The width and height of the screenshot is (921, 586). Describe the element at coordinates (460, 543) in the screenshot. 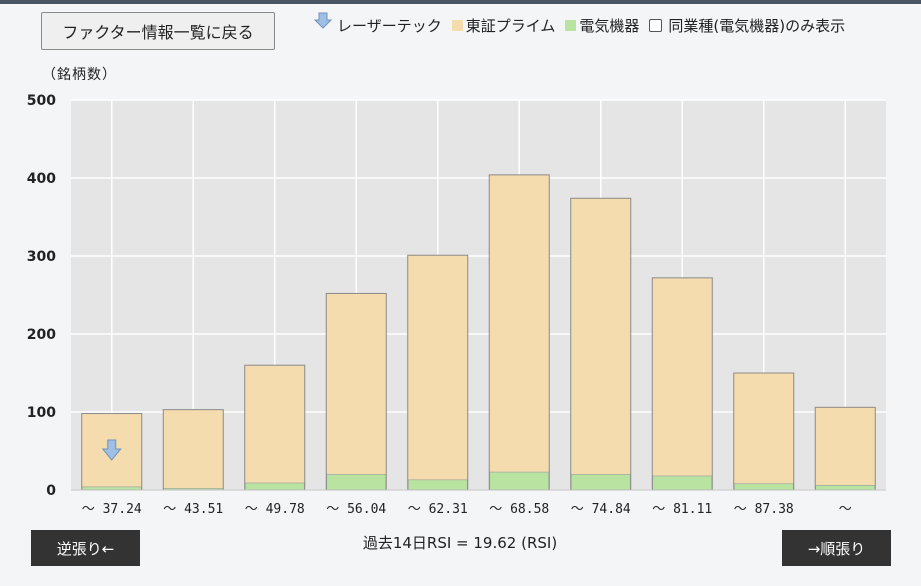

I see `rsi-value-text: 過去14日RSI = 19.62 (RSI)` at that location.